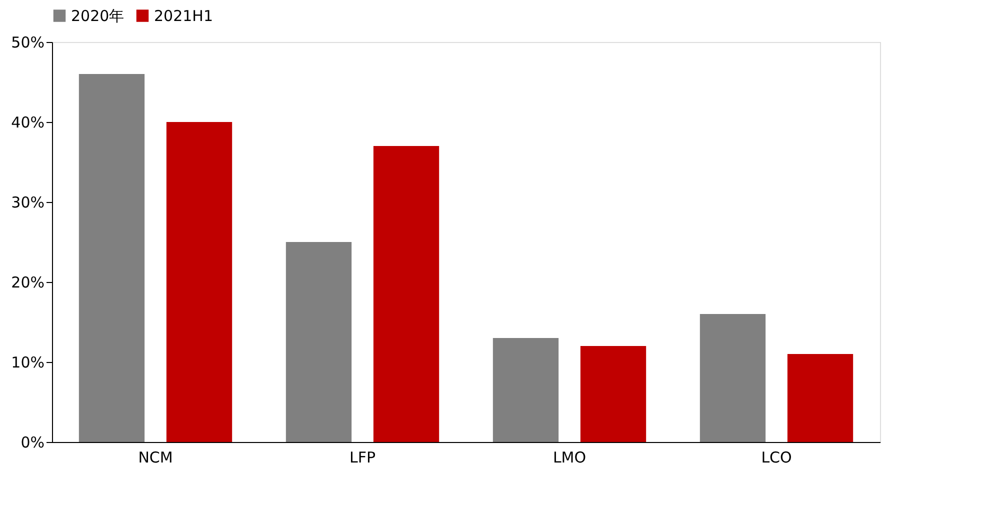  Describe the element at coordinates (27, 363) in the screenshot. I see `y-tick-label: 10%` at that location.